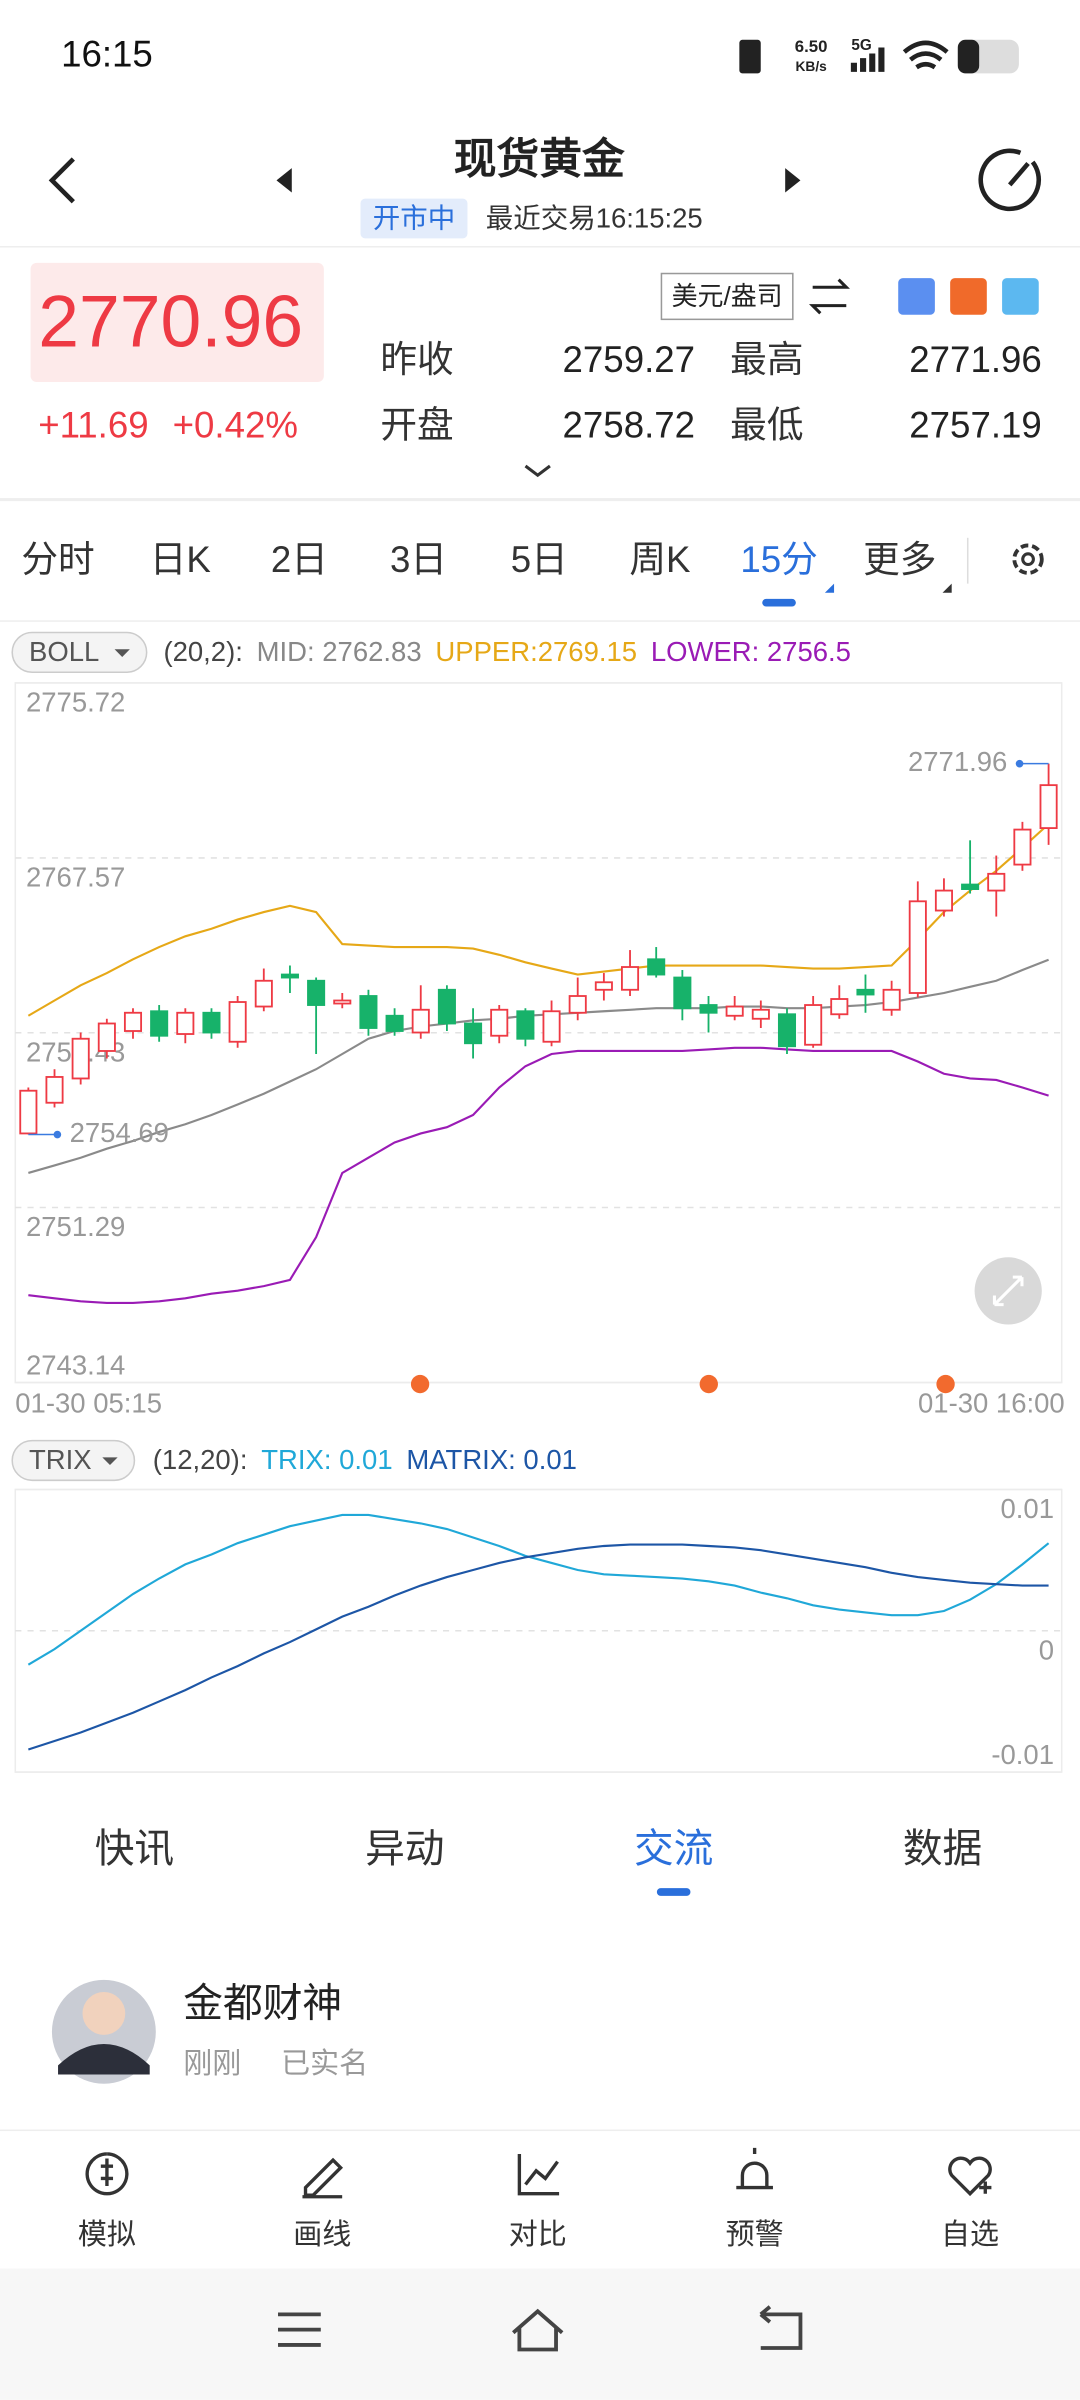  I want to click on expand-arrow, so click(537, 471).